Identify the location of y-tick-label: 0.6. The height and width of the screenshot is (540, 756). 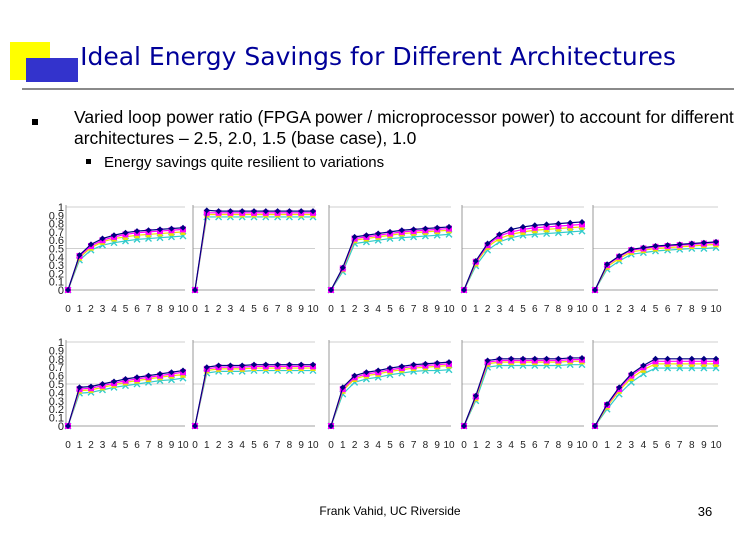
(56, 377).